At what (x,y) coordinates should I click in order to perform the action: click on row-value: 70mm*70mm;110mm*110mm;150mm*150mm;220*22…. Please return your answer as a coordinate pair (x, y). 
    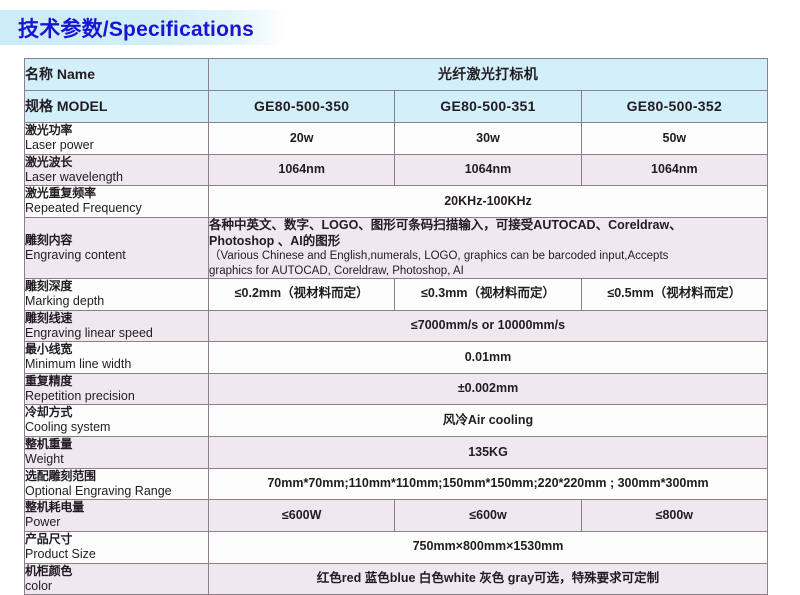
    Looking at the image, I should click on (488, 484).